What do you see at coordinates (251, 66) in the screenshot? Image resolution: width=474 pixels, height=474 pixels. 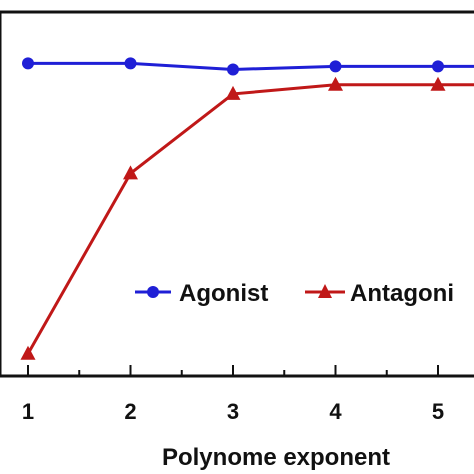 I see `series-line` at bounding box center [251, 66].